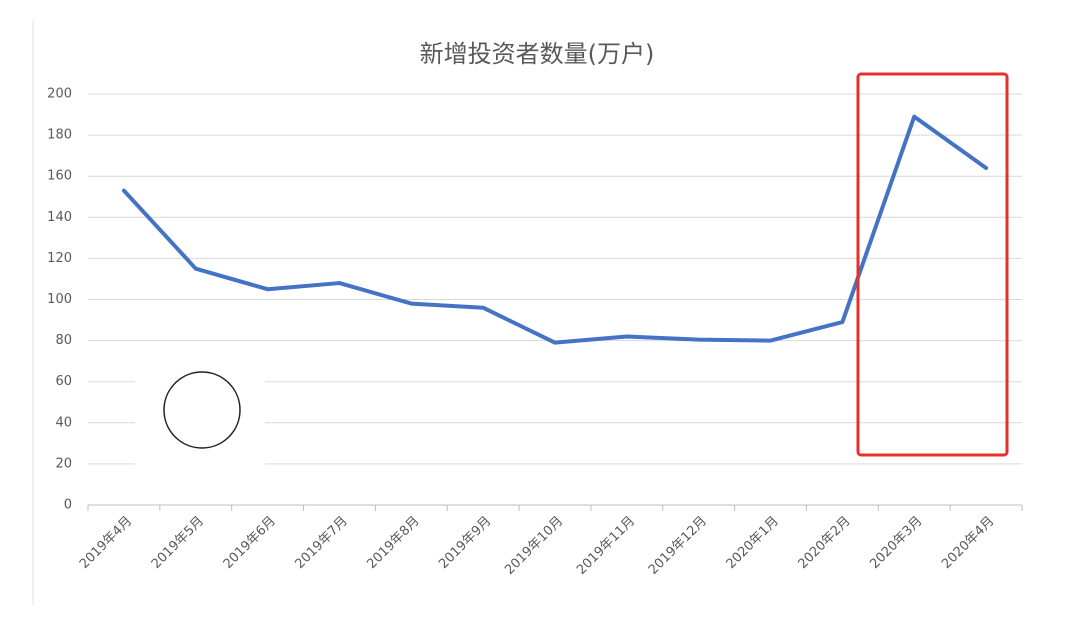  I want to click on x-tick-label: 2020年1月, so click(753, 543).